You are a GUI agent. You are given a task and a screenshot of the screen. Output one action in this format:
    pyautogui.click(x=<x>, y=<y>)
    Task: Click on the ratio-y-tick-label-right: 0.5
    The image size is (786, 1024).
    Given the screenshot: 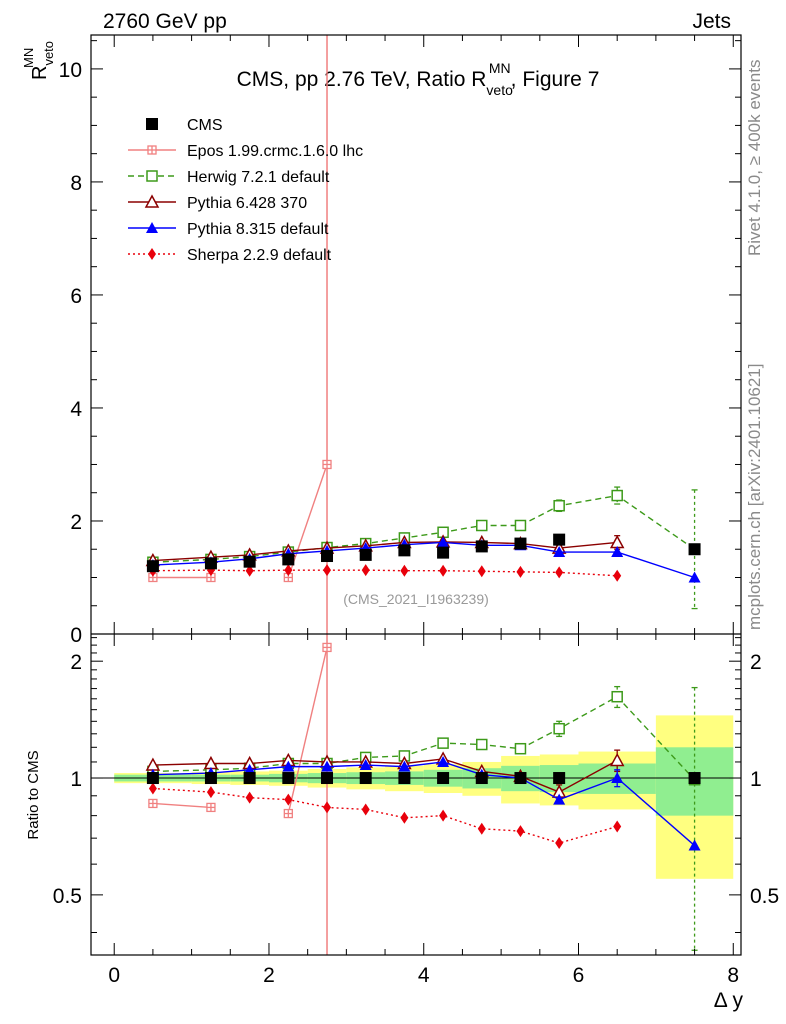 What is the action you would take?
    pyautogui.click(x=764, y=896)
    